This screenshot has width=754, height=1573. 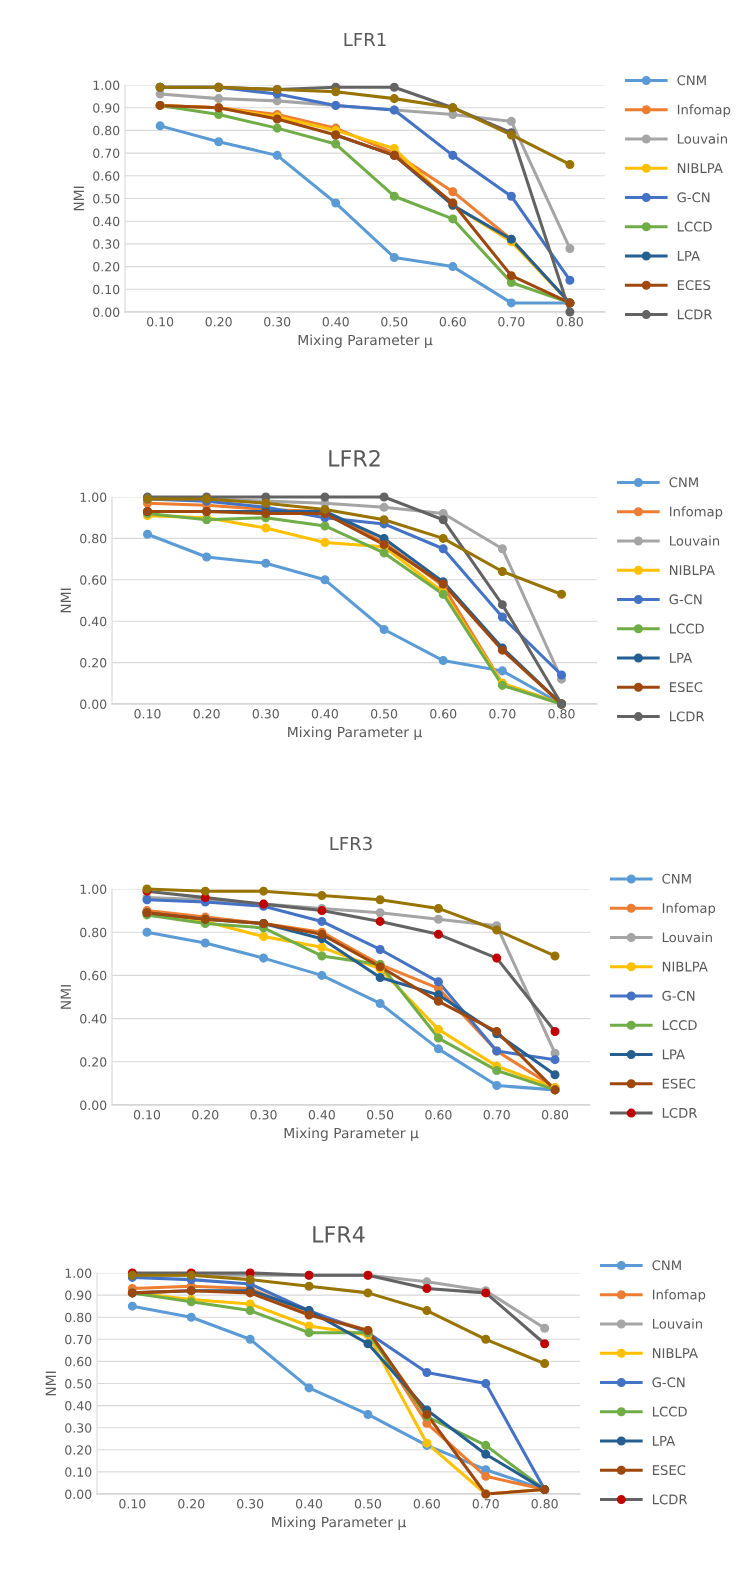 I want to click on chart-title: LFR3, so click(x=351, y=843).